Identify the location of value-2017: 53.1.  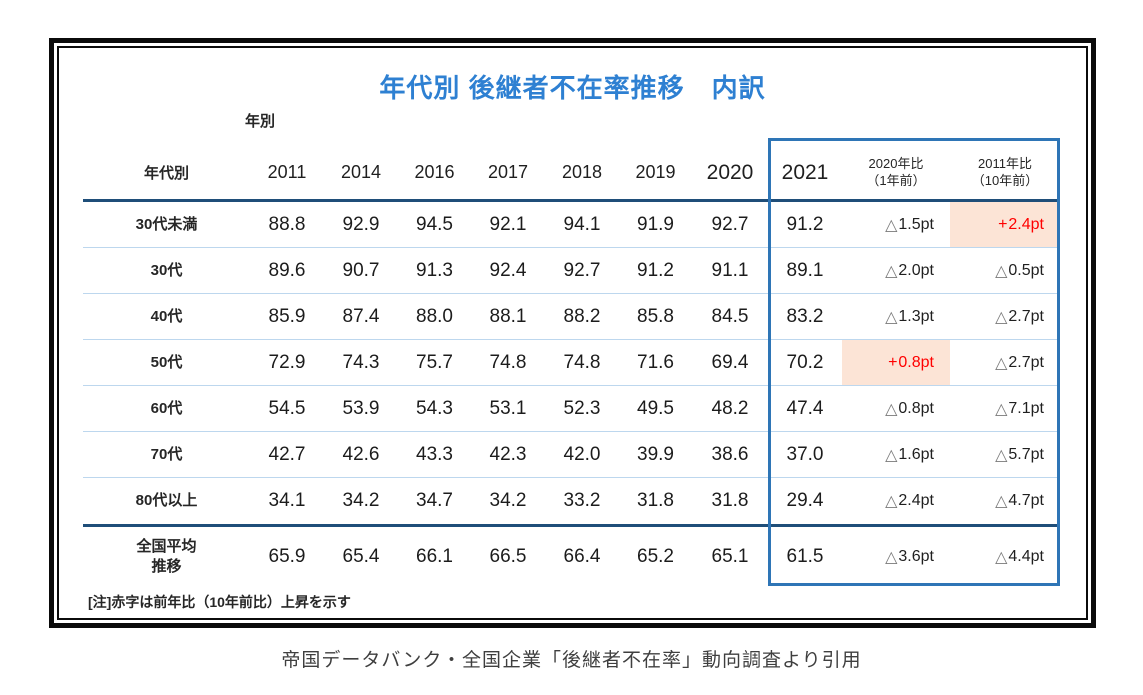
(508, 408).